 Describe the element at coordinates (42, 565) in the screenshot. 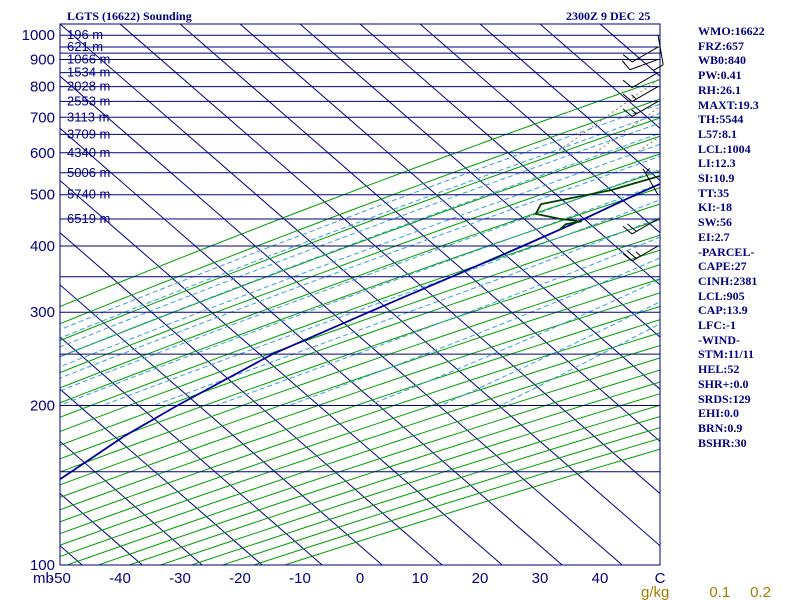

I see `pressure-tick-label: 100` at that location.